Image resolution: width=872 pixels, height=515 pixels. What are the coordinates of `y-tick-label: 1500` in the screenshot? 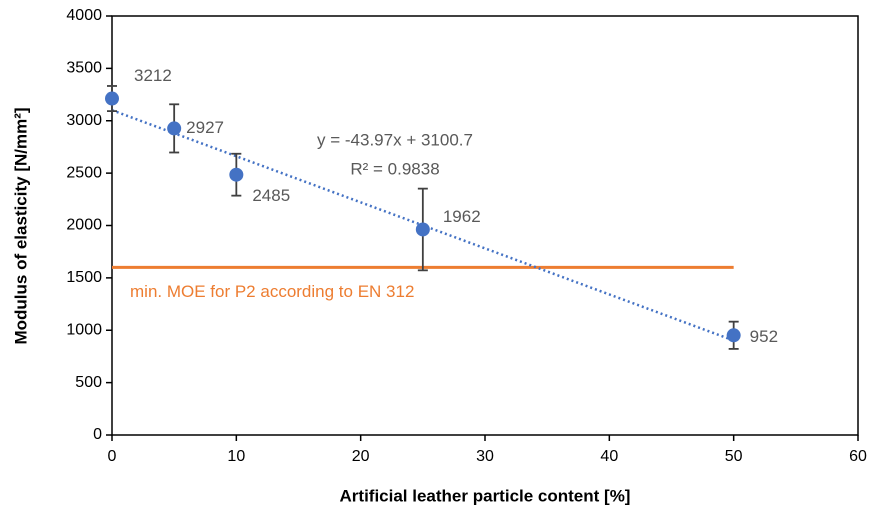 It's located at (84, 277).